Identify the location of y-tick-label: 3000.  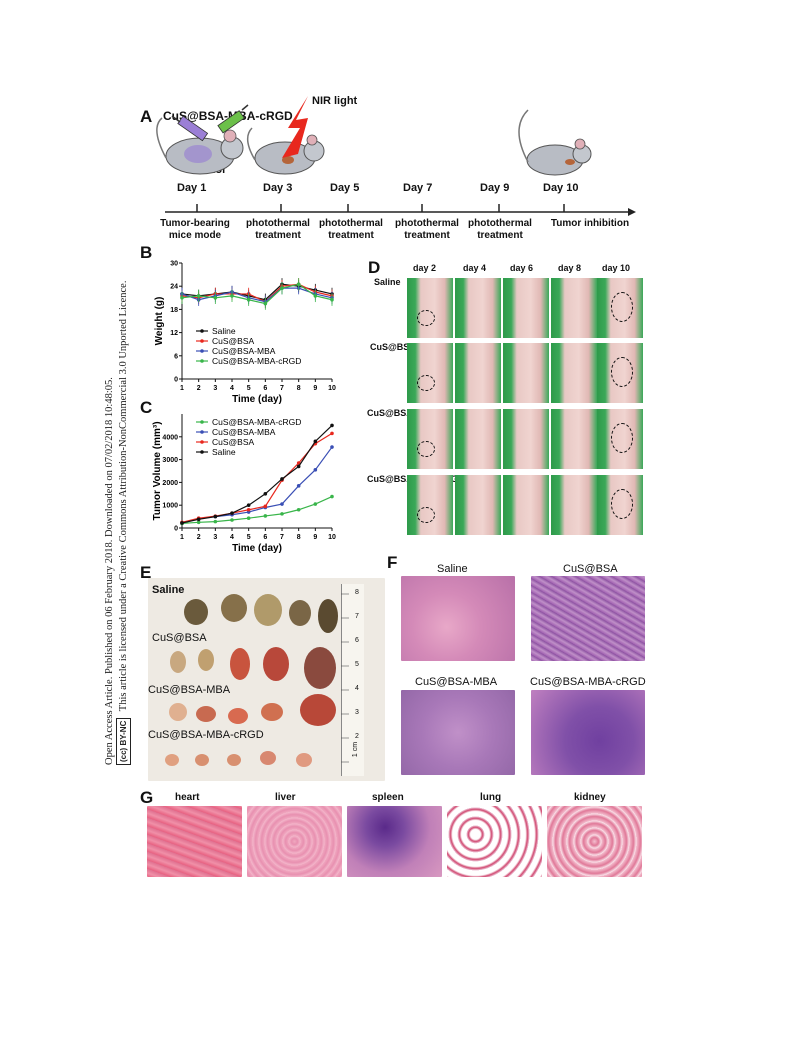
(170, 460).